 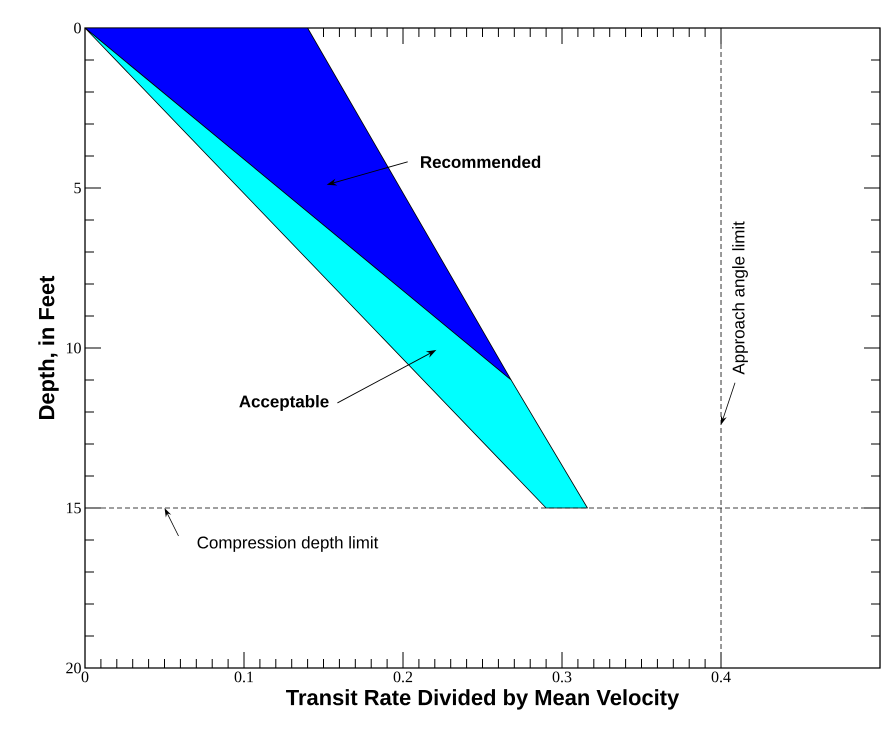 I want to click on y-tick-label: 10, so click(x=73, y=348).